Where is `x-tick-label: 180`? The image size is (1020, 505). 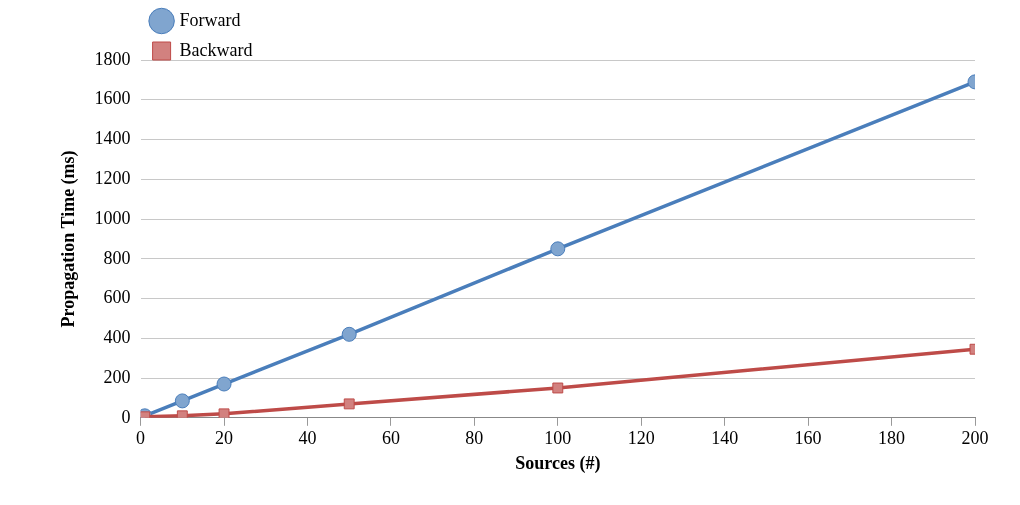 x-tick-label: 180 is located at coordinates (892, 438).